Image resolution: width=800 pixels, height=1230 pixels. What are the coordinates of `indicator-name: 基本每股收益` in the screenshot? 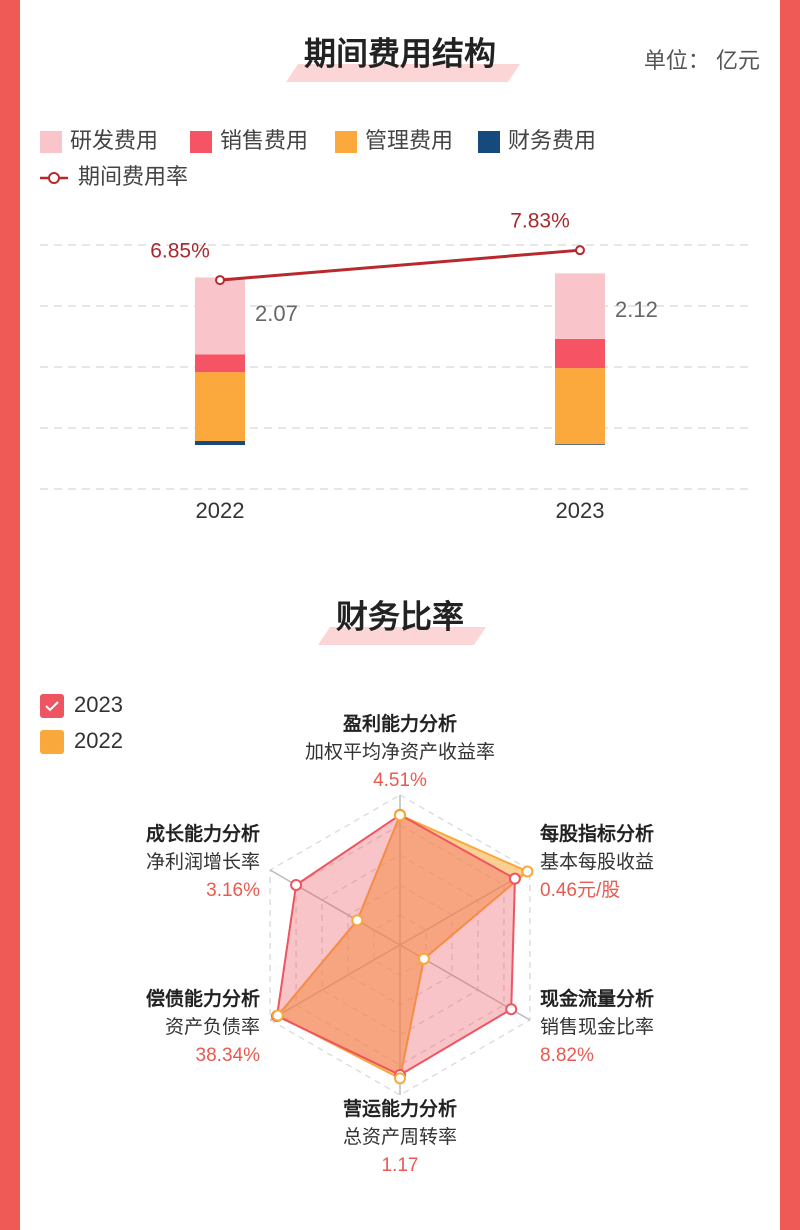 It's located at (597, 862).